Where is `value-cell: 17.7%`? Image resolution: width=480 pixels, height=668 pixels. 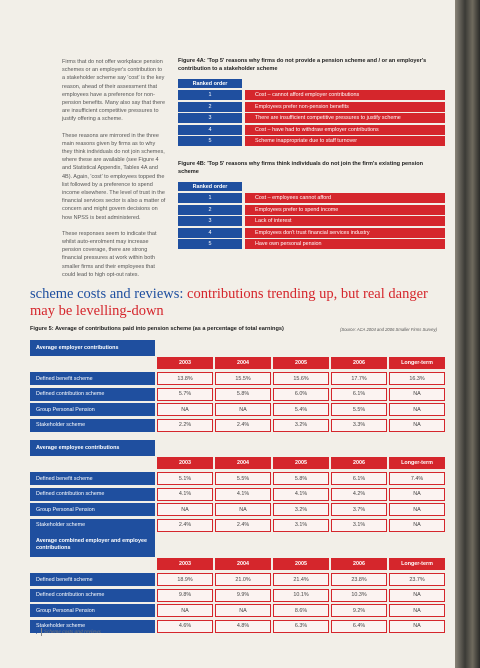
value-cell: 17.7% is located at coordinates (359, 378).